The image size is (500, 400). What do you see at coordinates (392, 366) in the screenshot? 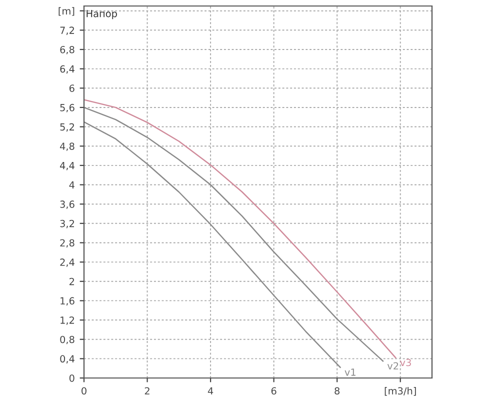
I see `series-label: v2` at bounding box center [392, 366].